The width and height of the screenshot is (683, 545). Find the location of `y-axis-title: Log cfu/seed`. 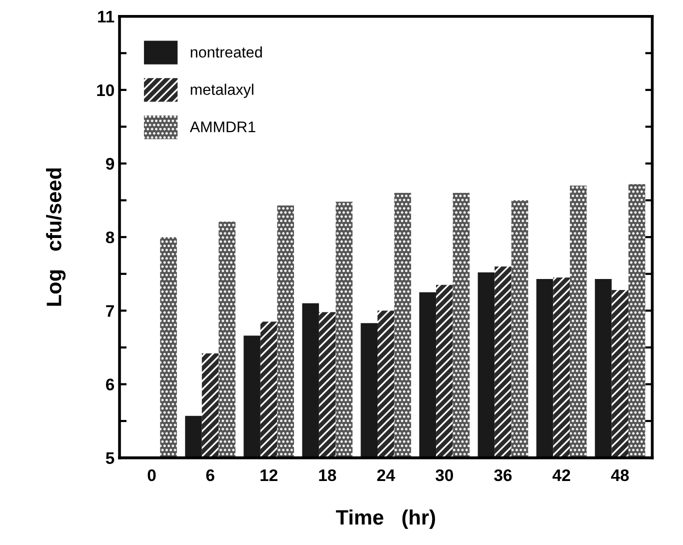

y-axis-title: Log cfu/seed is located at coordinates (56, 237).